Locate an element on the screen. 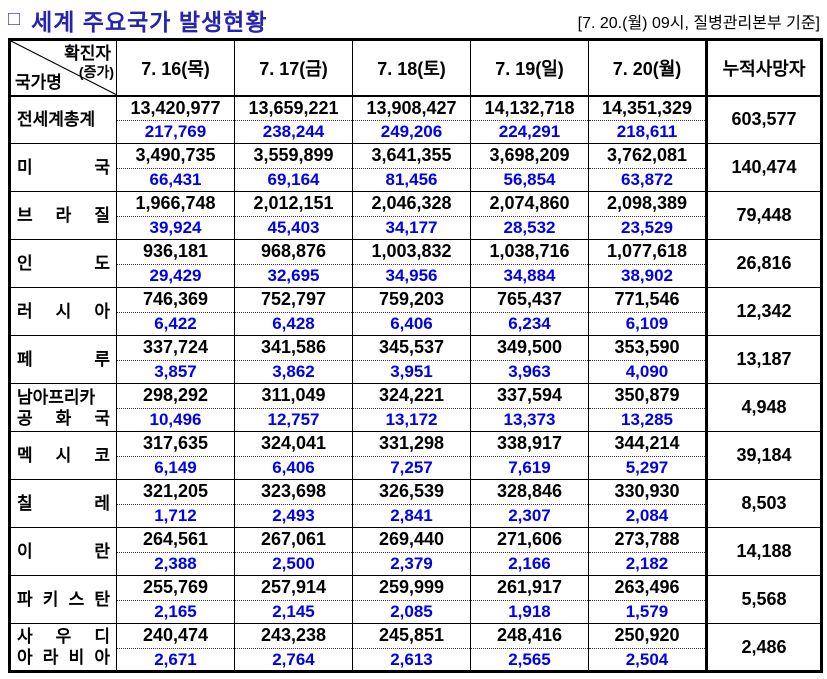  daily-increase-count: 218,611 is located at coordinates (647, 131).